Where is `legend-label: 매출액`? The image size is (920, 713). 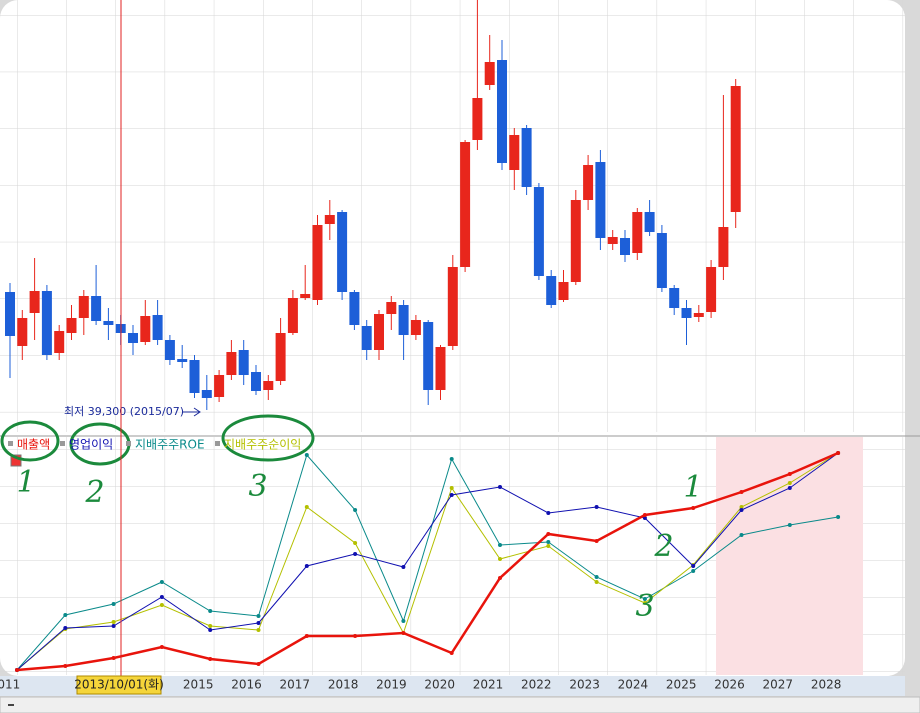
legend-label: 매출액 is located at coordinates (33, 445).